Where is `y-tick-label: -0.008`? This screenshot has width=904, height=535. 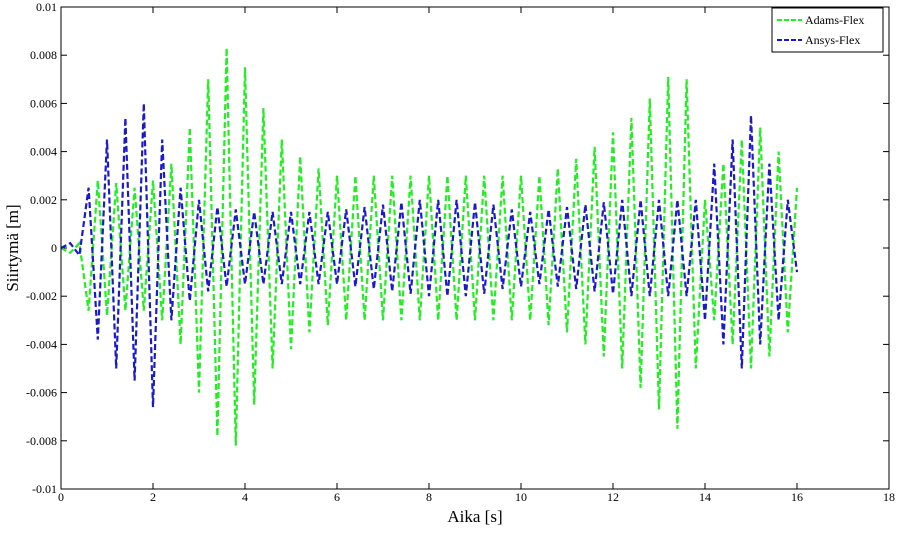
y-tick-label: -0.008 is located at coordinates (41, 441).